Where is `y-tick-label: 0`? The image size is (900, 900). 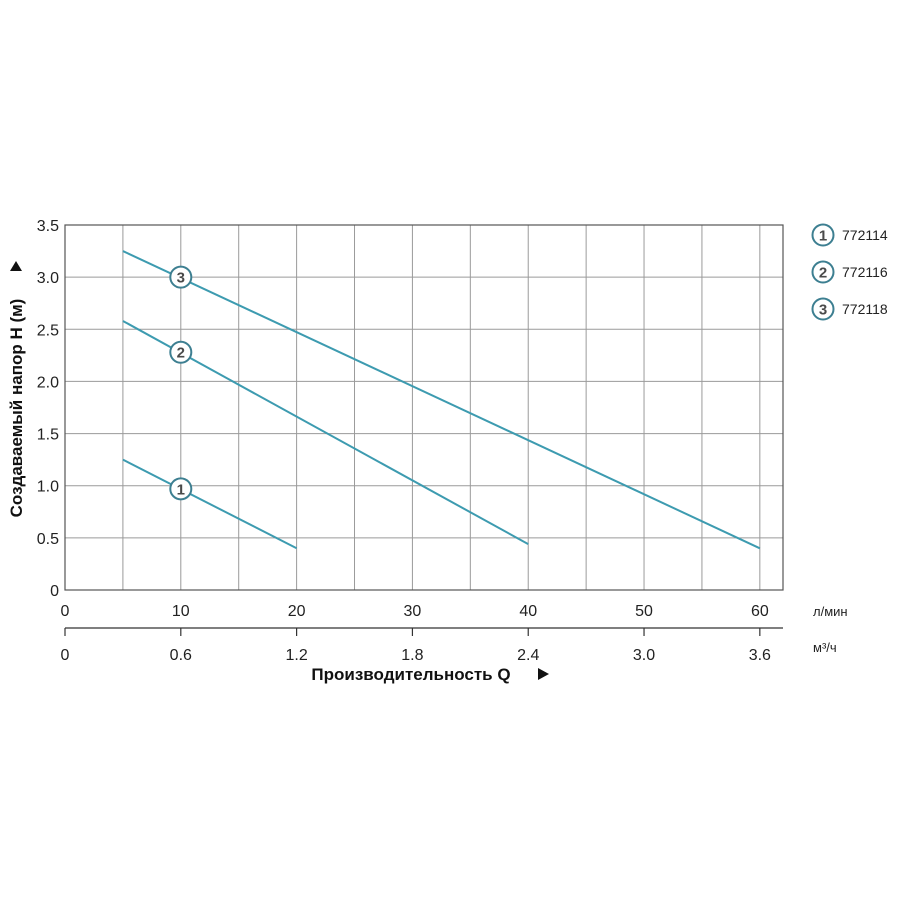
y-tick-label: 0 is located at coordinates (54, 591).